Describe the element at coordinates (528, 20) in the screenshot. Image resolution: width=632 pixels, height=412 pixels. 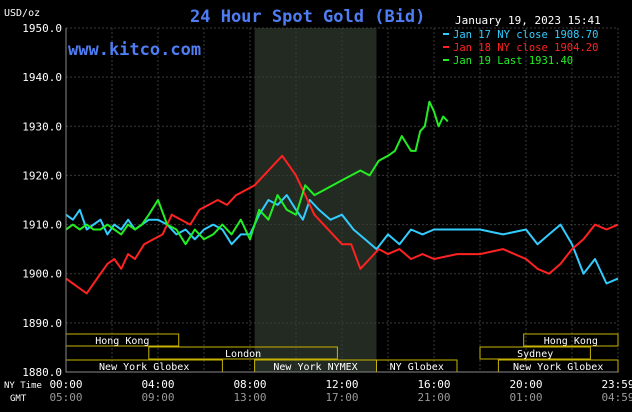
I see `timestamp: January 19, 2023 15:41` at that location.